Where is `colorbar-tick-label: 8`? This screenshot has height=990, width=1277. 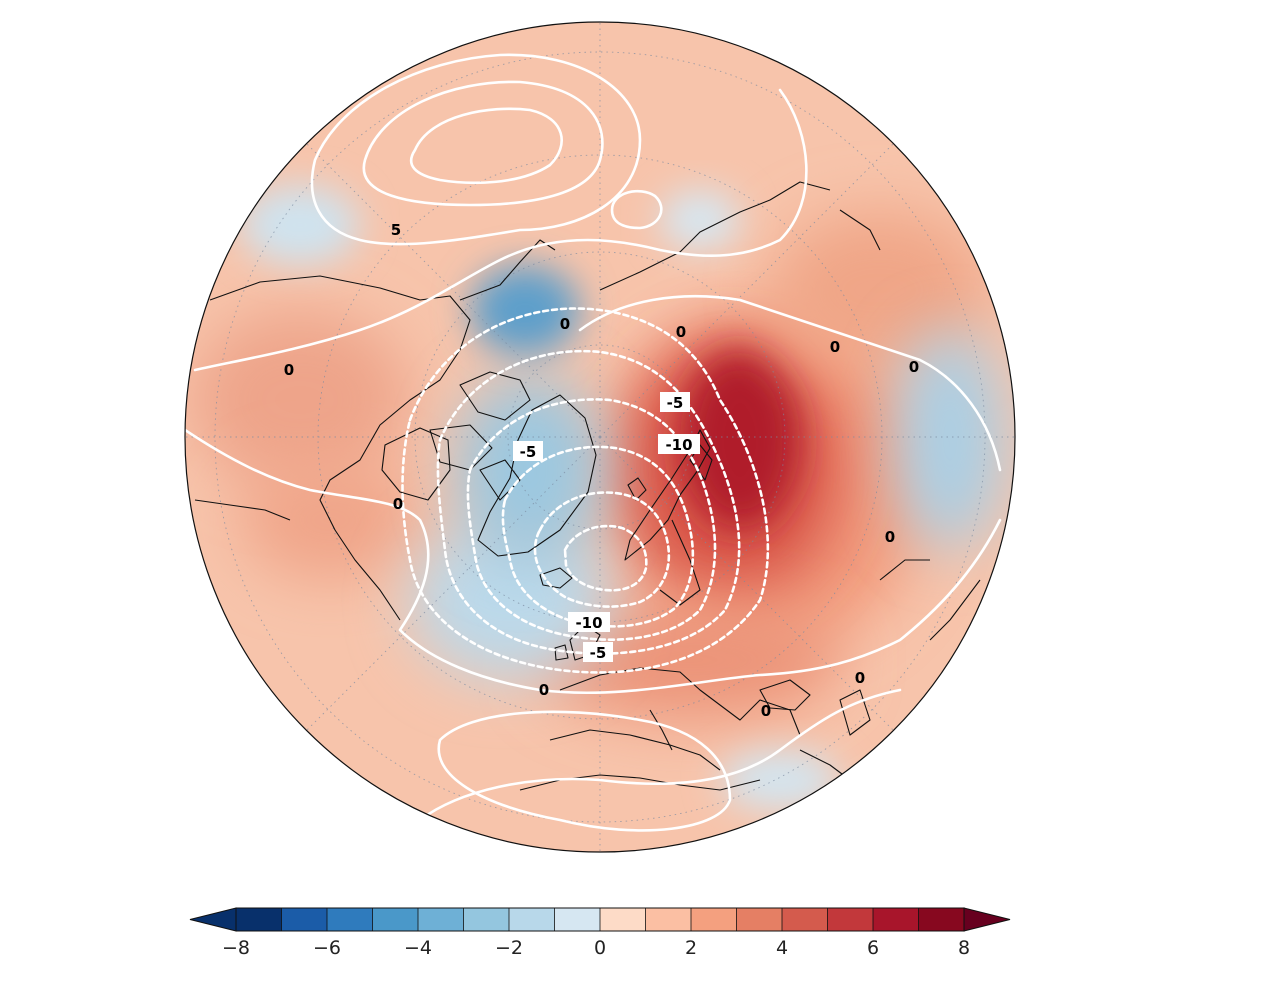 colorbar-tick-label: 8 is located at coordinates (964, 948).